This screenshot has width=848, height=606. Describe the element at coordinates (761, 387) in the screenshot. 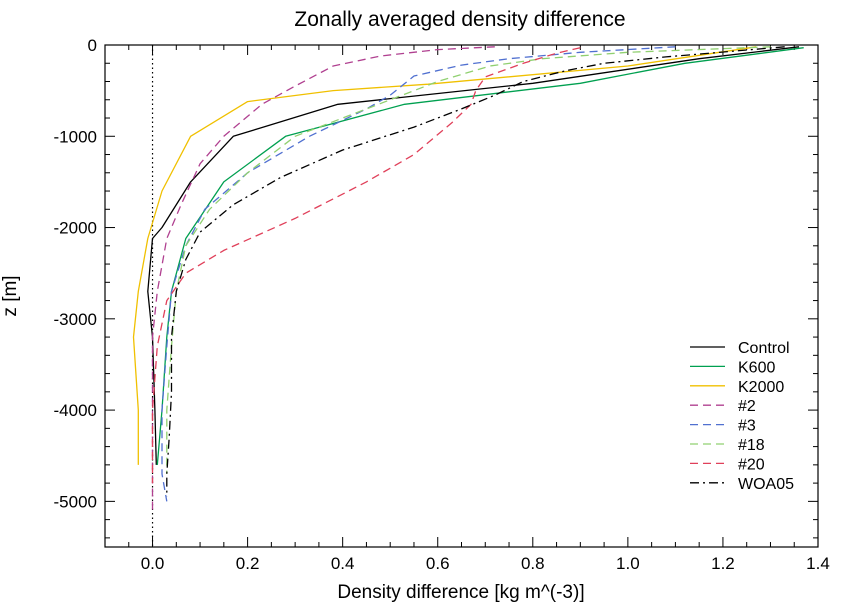

I see `legend-label-k2000: K2000` at that location.